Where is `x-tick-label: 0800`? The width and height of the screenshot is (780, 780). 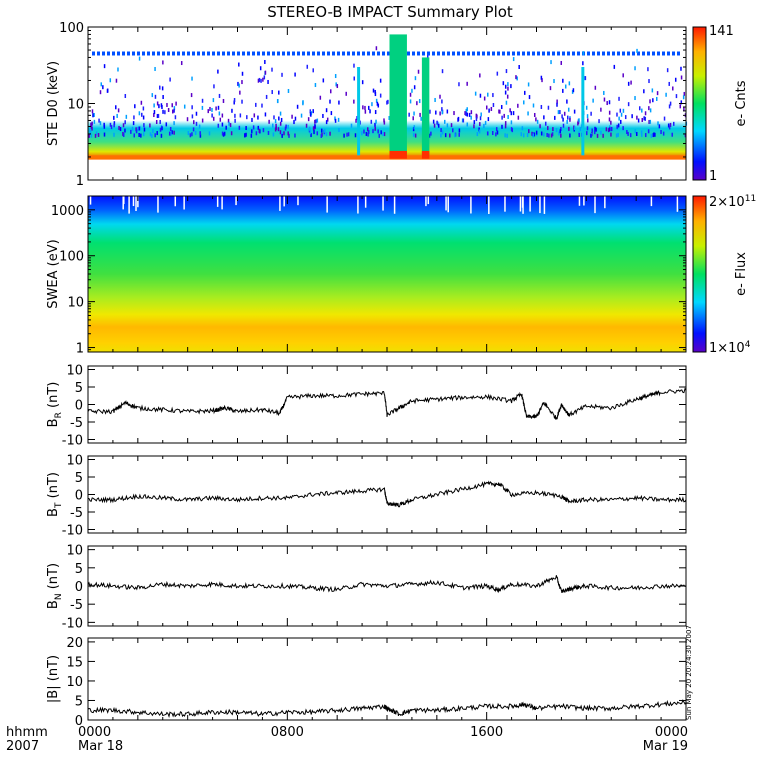 x-tick-label: 0800 is located at coordinates (287, 732).